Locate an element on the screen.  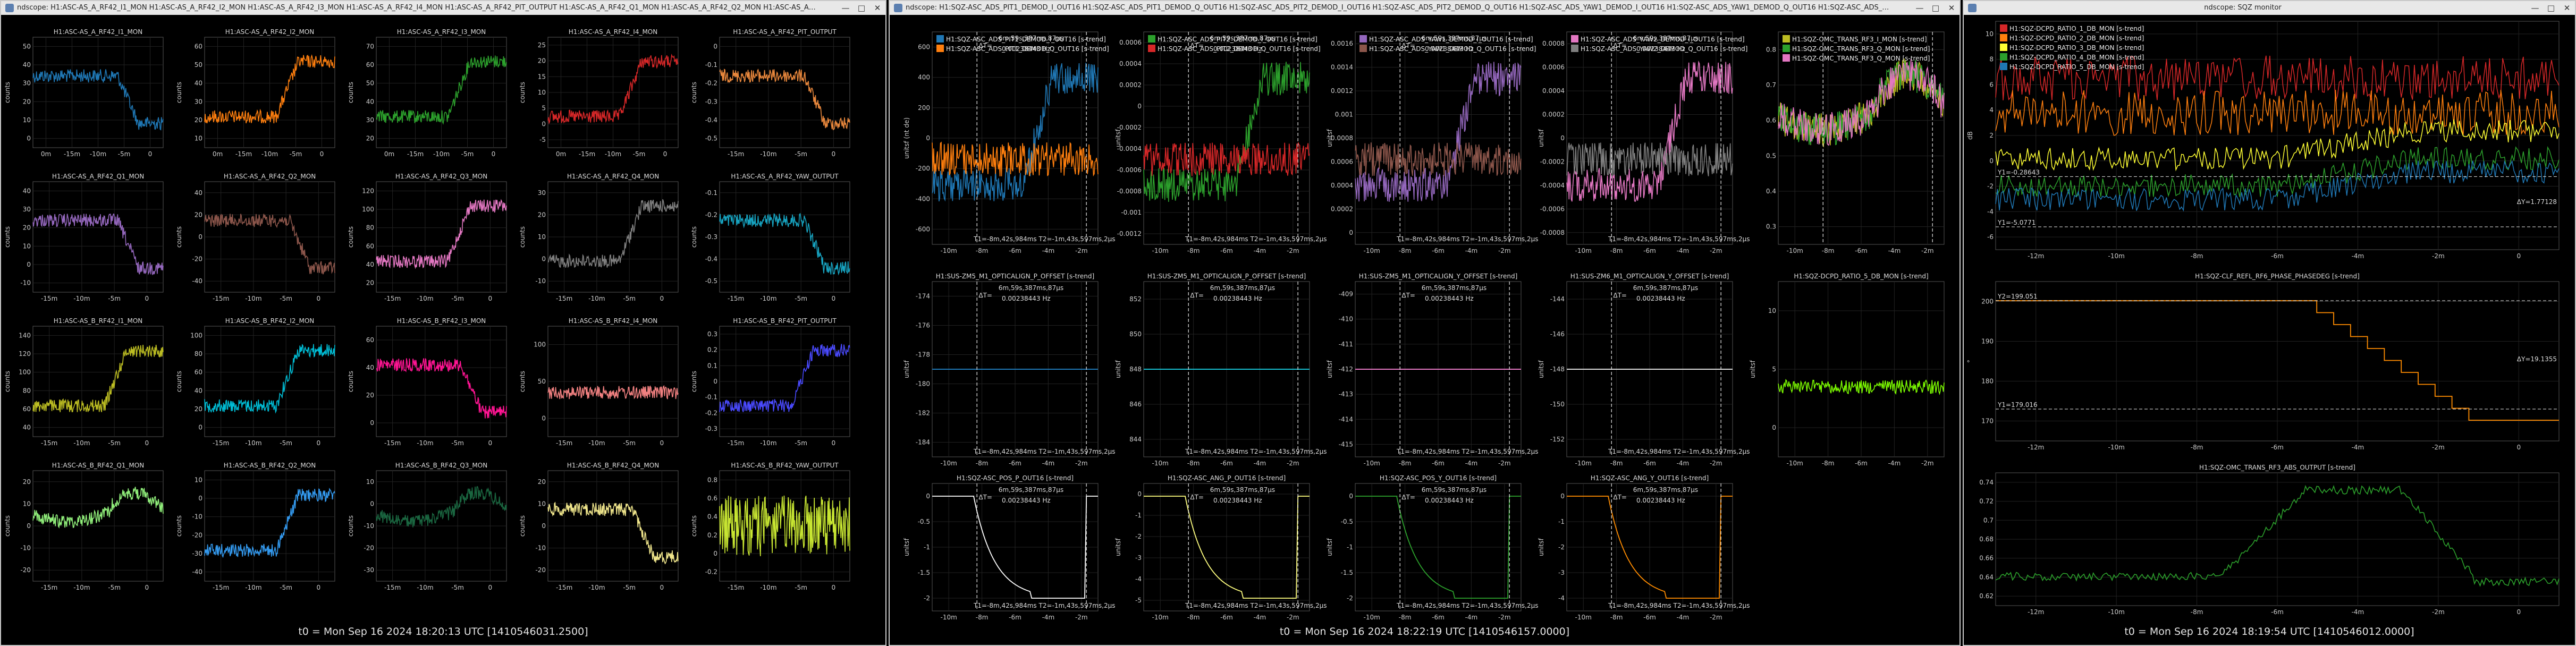
y-tick-label: 140 is located at coordinates (25, 335).